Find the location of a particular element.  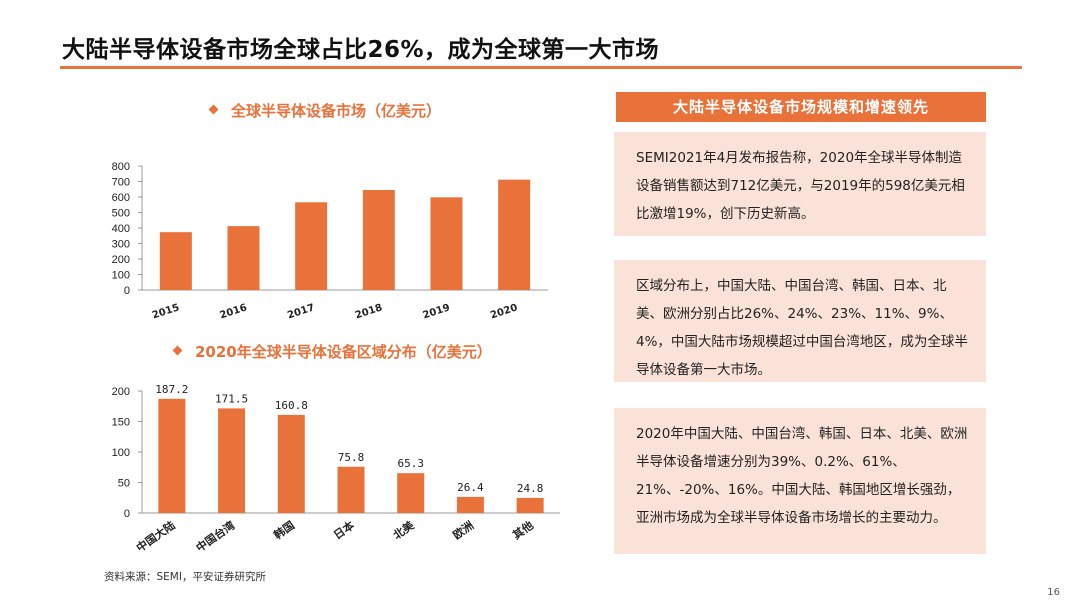

chart2-x-tick-label: 中国台湾 is located at coordinates (215, 536).